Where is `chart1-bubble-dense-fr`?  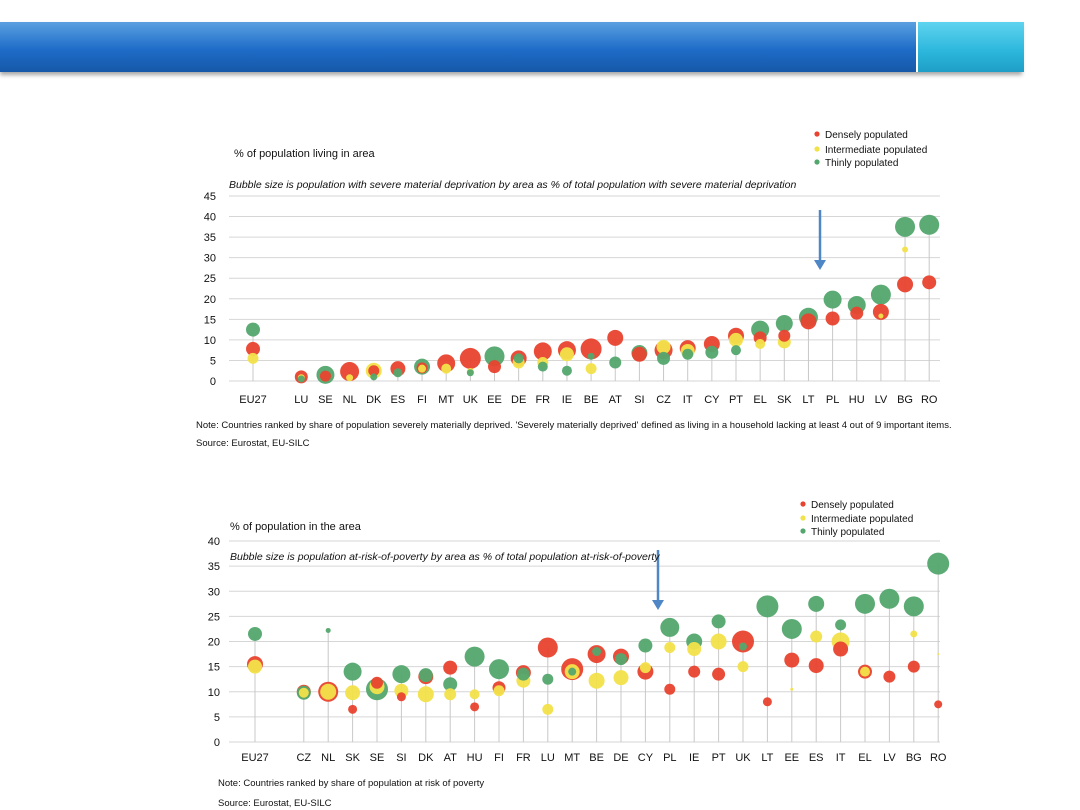
chart1-bubble-dense-fr is located at coordinates (542, 351).